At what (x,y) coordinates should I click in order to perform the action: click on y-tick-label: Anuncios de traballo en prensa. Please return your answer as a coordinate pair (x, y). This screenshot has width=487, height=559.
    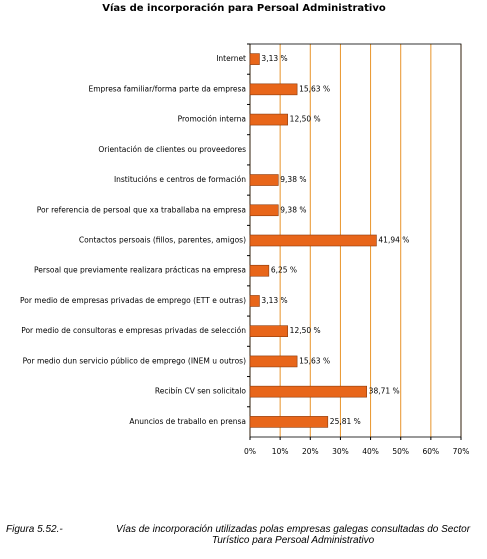
    Looking at the image, I should click on (187, 421).